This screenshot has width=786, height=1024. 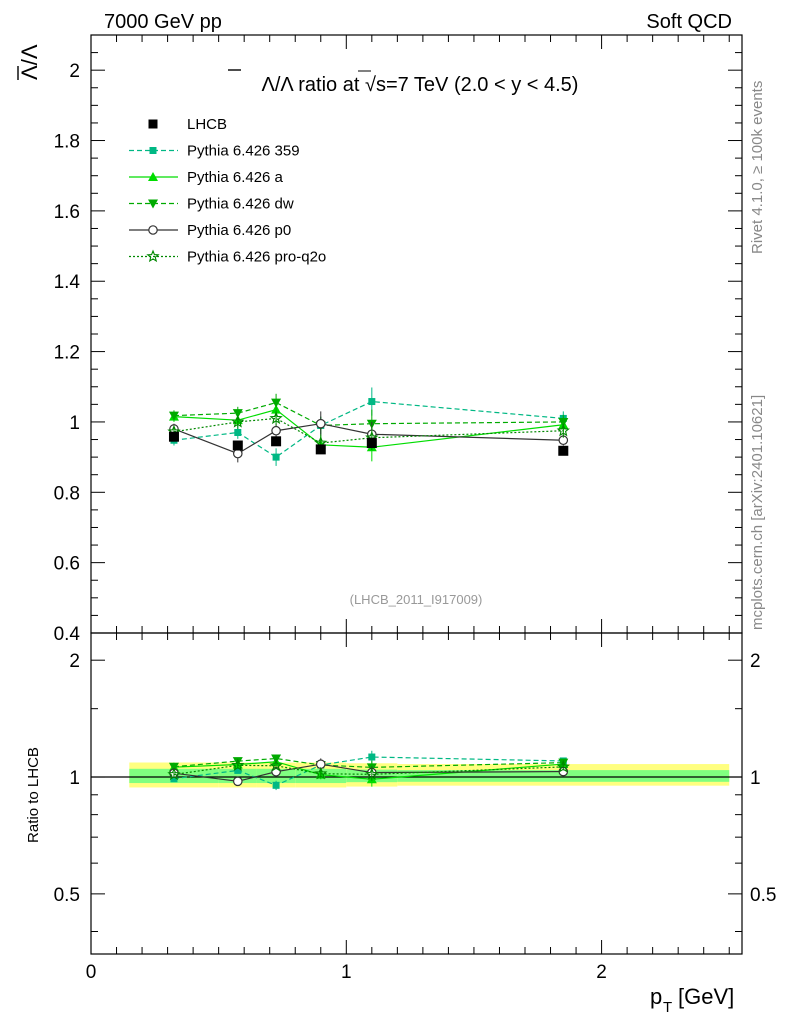 What do you see at coordinates (370, 85) in the screenshot?
I see `title-sqrt-symbol: √` at bounding box center [370, 85].